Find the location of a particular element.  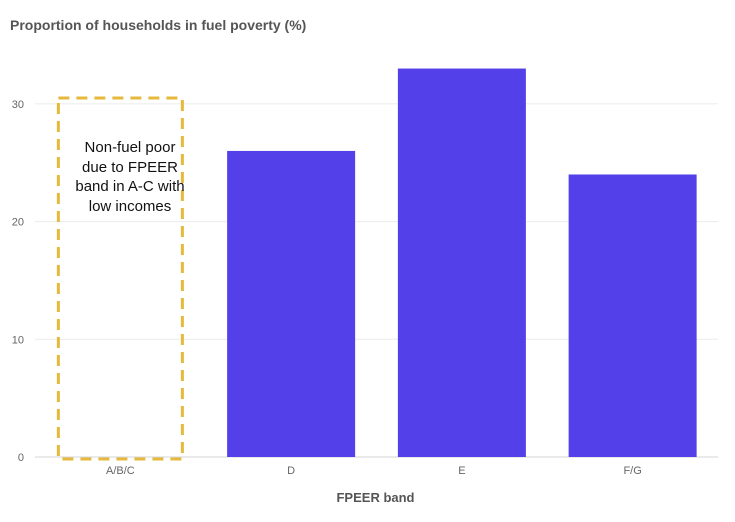

y-tick-label: 30 is located at coordinates (18, 105).